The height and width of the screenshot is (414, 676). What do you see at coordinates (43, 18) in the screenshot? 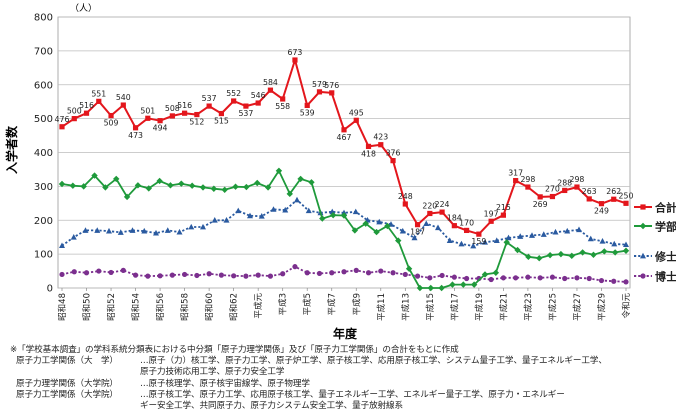
I see `y-tick-label: 800` at bounding box center [43, 18].